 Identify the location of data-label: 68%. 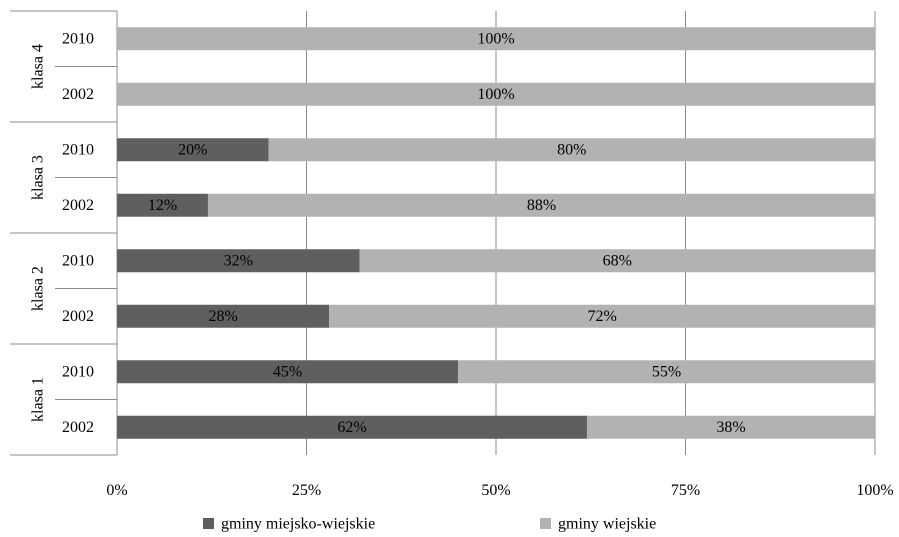
(617, 260).